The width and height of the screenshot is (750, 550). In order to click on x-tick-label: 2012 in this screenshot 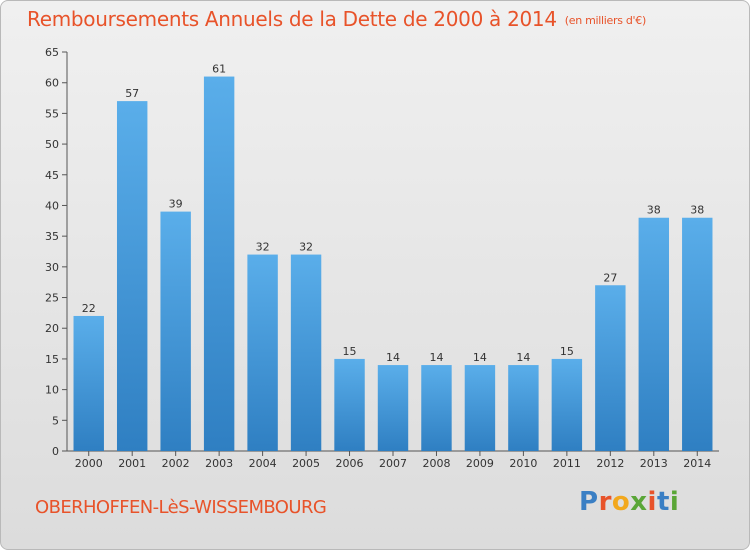, I will do `click(610, 463)`.